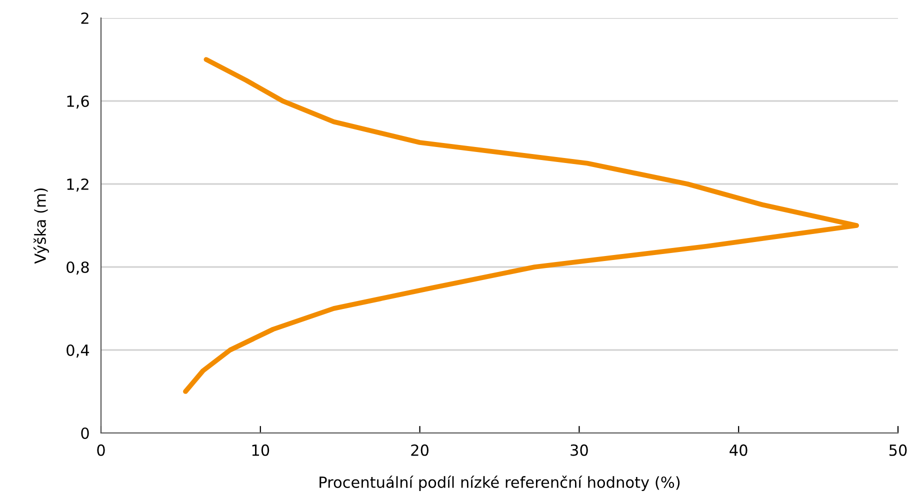  I want to click on y-tick-label: 0, so click(85, 433).